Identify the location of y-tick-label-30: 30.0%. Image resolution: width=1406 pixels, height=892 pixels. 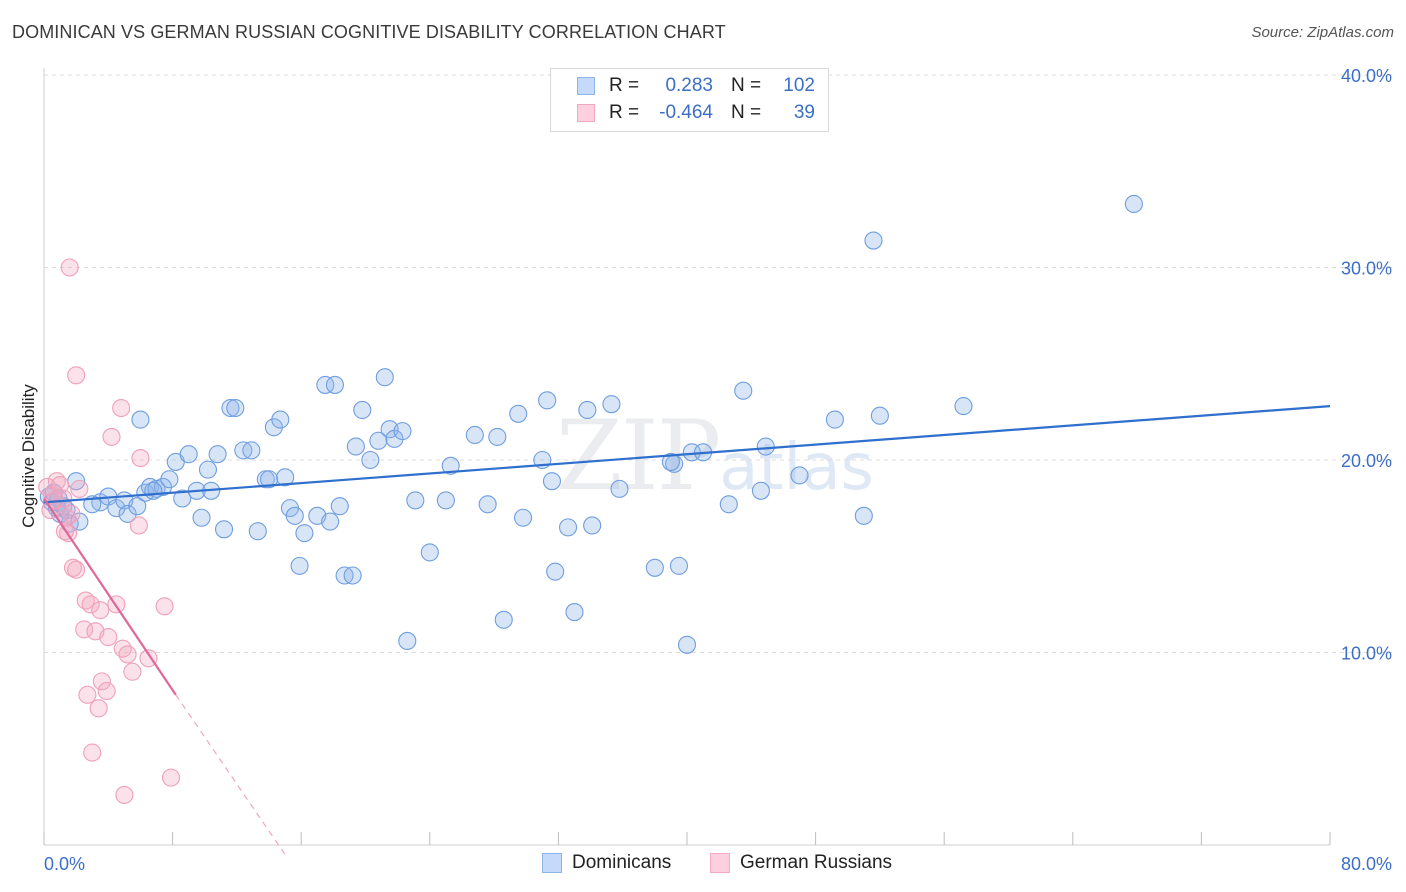
(1366, 269).